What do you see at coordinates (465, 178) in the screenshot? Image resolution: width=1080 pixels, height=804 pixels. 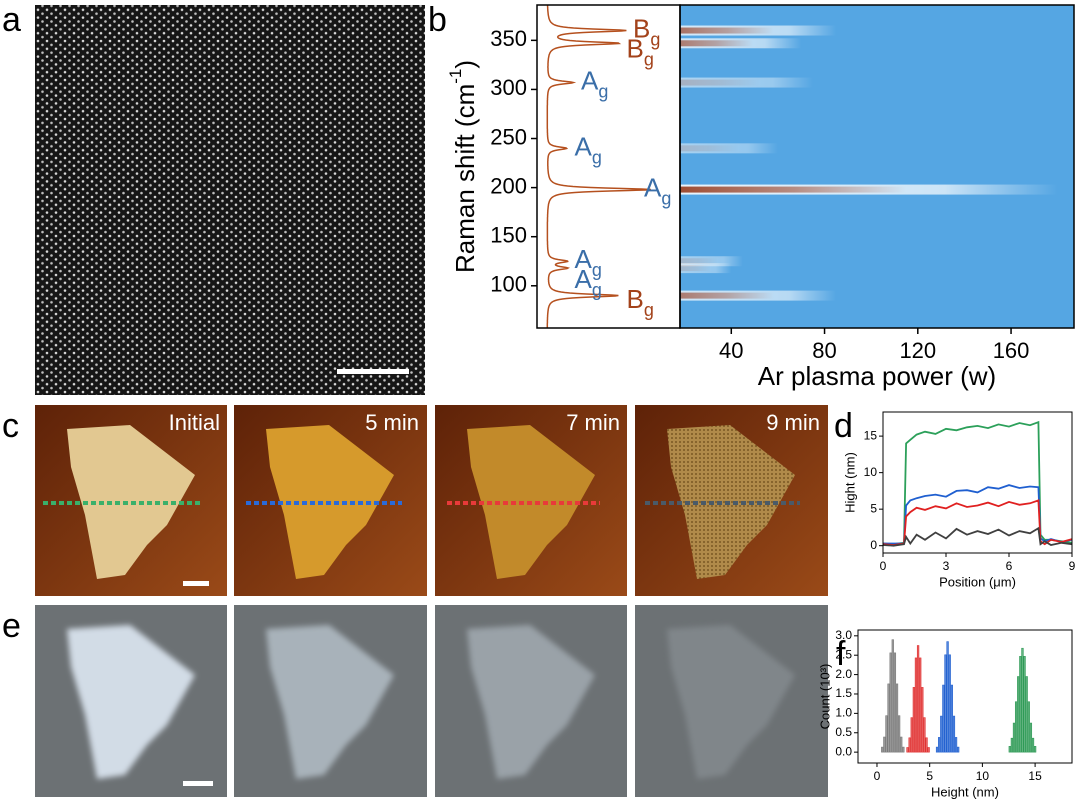 I see `y-axis-label-main: Raman shift (cm` at bounding box center [465, 178].